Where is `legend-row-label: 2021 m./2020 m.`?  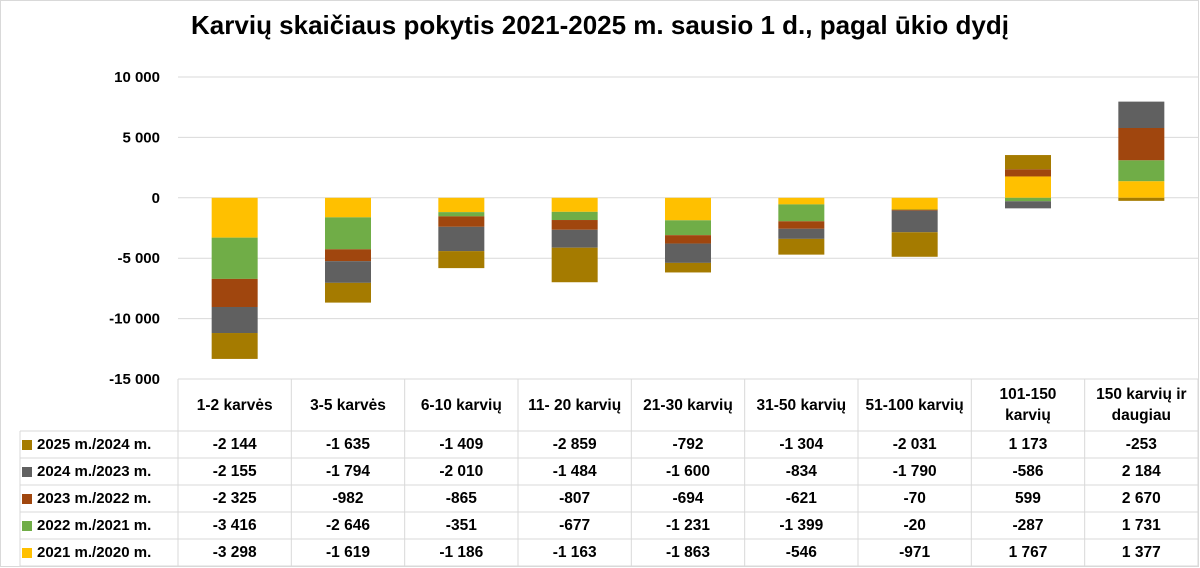 legend-row-label: 2021 m./2020 m. is located at coordinates (99, 552).